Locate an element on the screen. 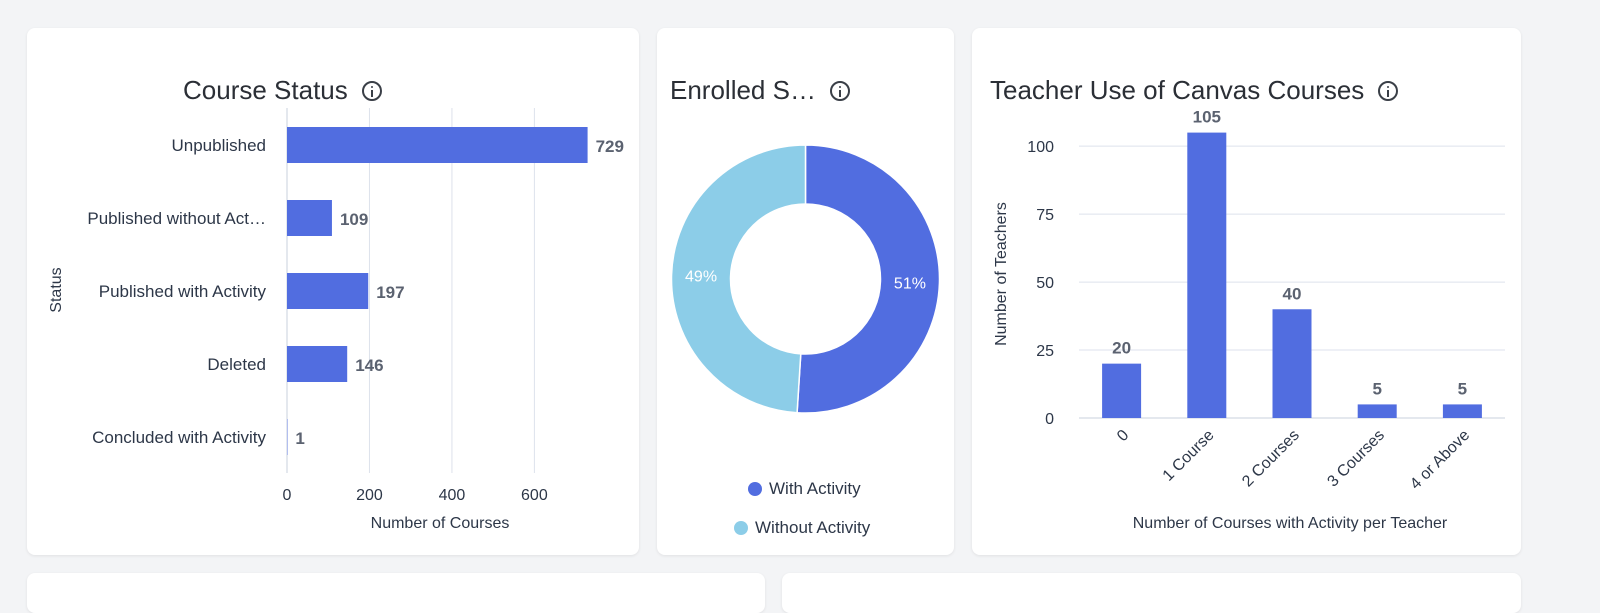 This screenshot has height=613, width=1600. y-axis-title: Number of Teachers is located at coordinates (1001, 274).